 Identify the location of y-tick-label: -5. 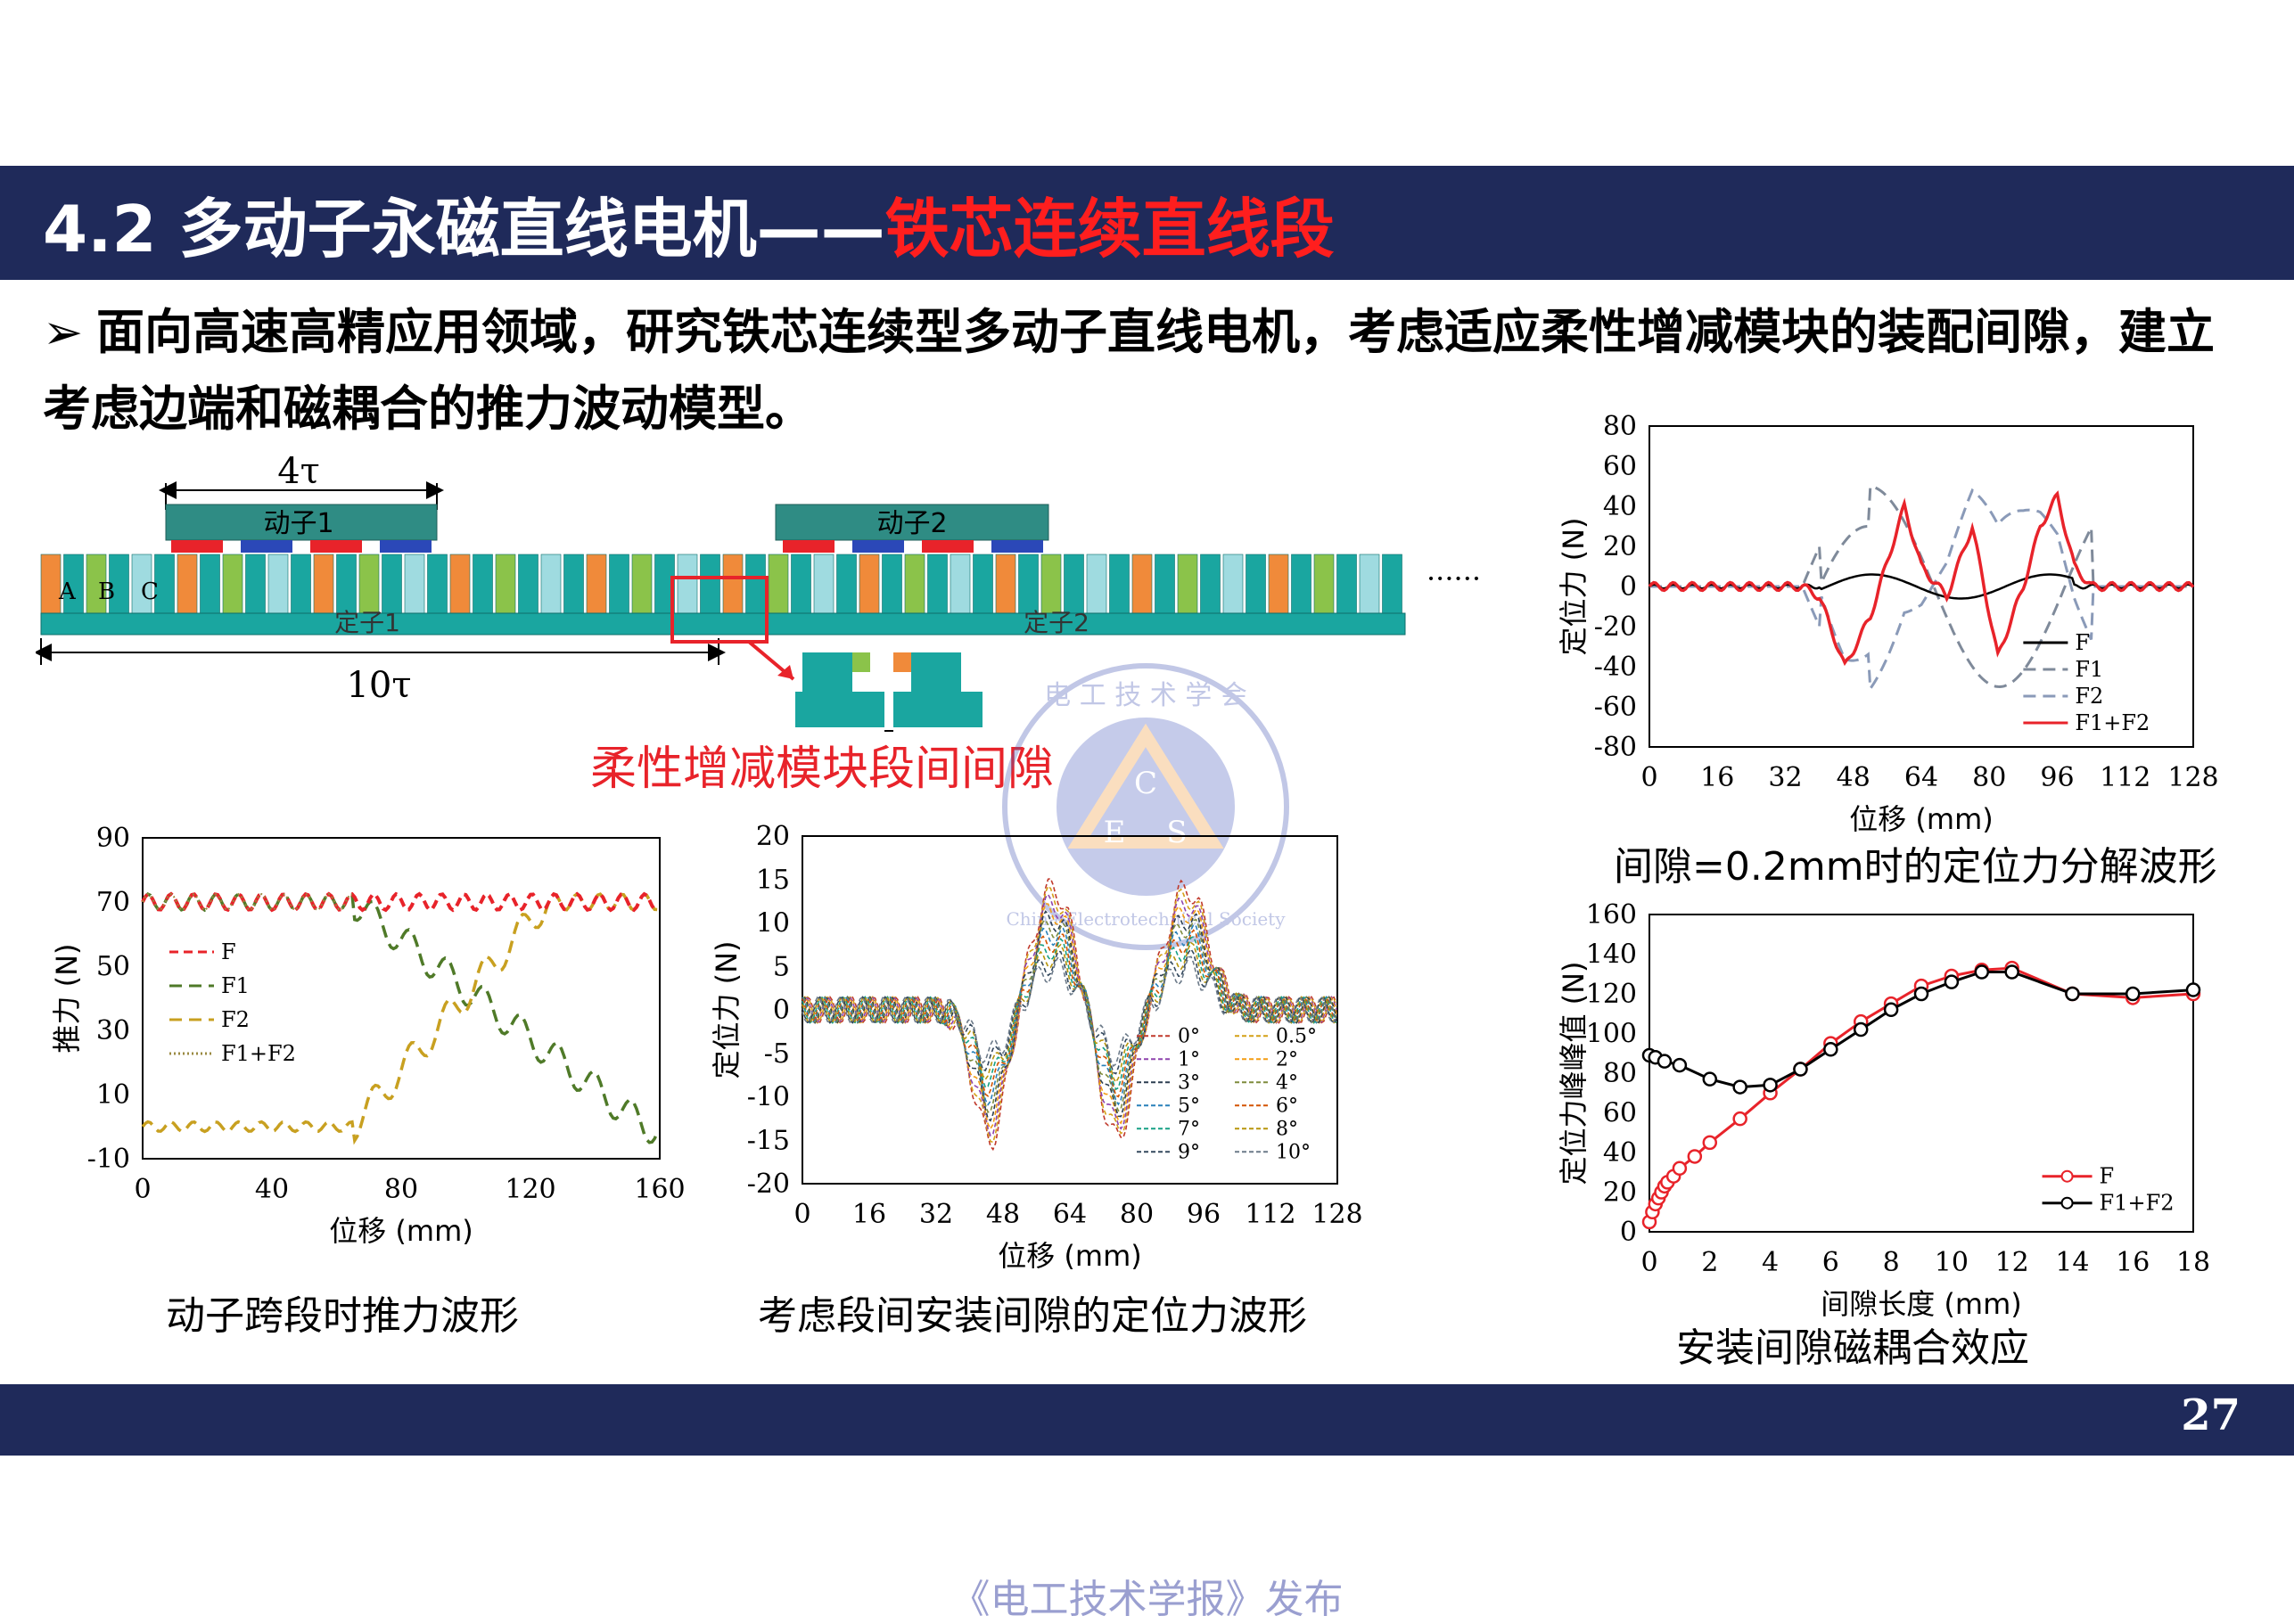
(777, 1054).